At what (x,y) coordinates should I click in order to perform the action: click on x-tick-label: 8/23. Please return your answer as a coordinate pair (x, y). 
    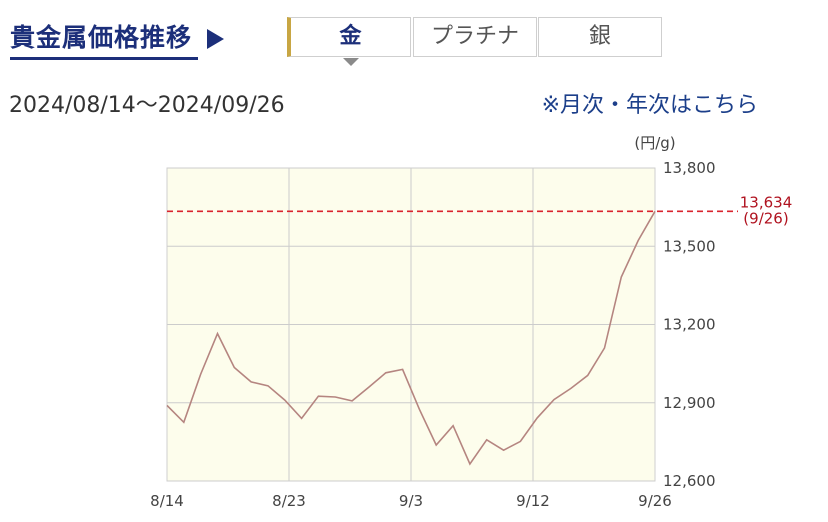
    Looking at the image, I should click on (289, 501).